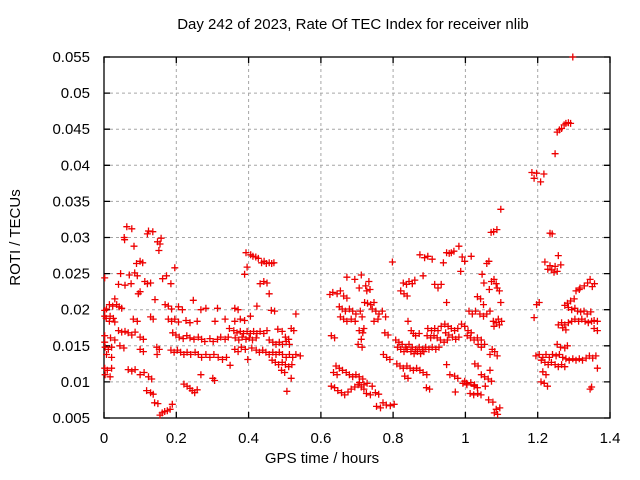  I want to click on x-tick-label: 0.8, so click(393, 438).